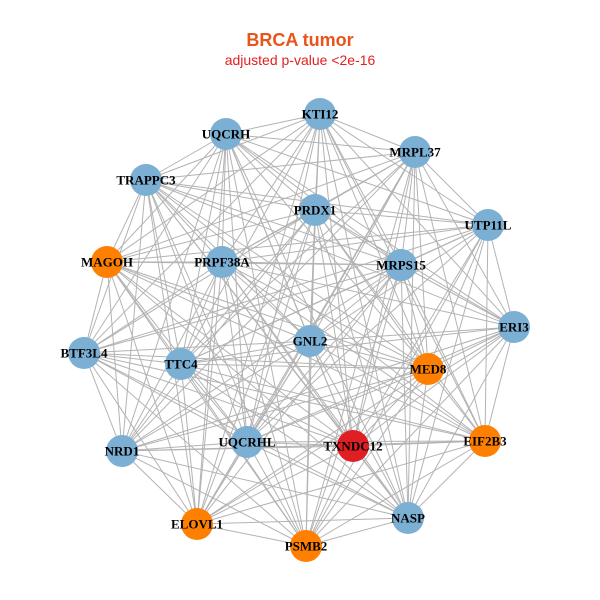 This screenshot has height=600, width=600. Describe the element at coordinates (134, 315) in the screenshot. I see `edge-TRAPPC3-NRD1` at that location.